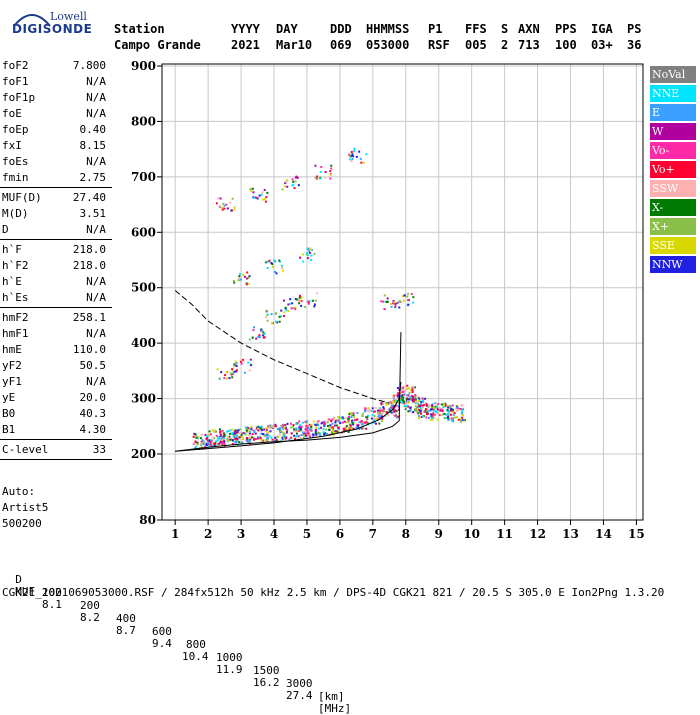  What do you see at coordinates (307, 534) in the screenshot?
I see `x-tick-label: 5` at bounding box center [307, 534].